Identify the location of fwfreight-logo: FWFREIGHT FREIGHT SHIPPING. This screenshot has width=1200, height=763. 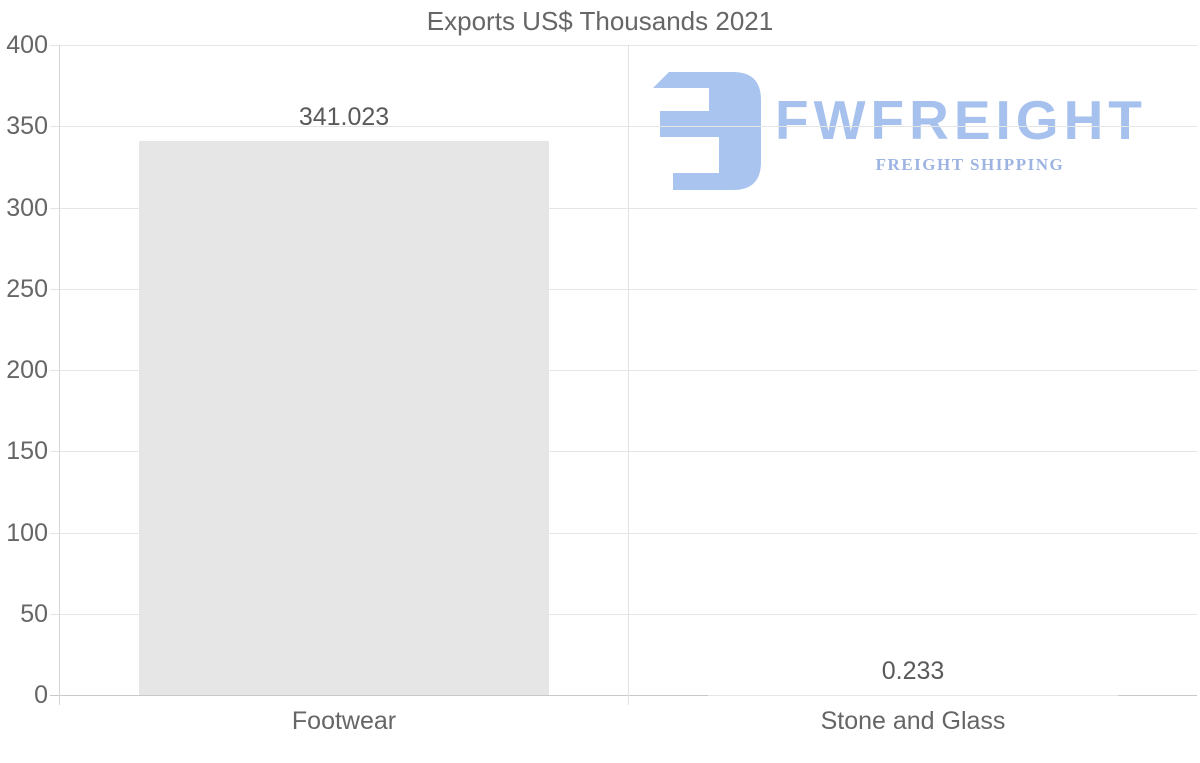
(897, 131).